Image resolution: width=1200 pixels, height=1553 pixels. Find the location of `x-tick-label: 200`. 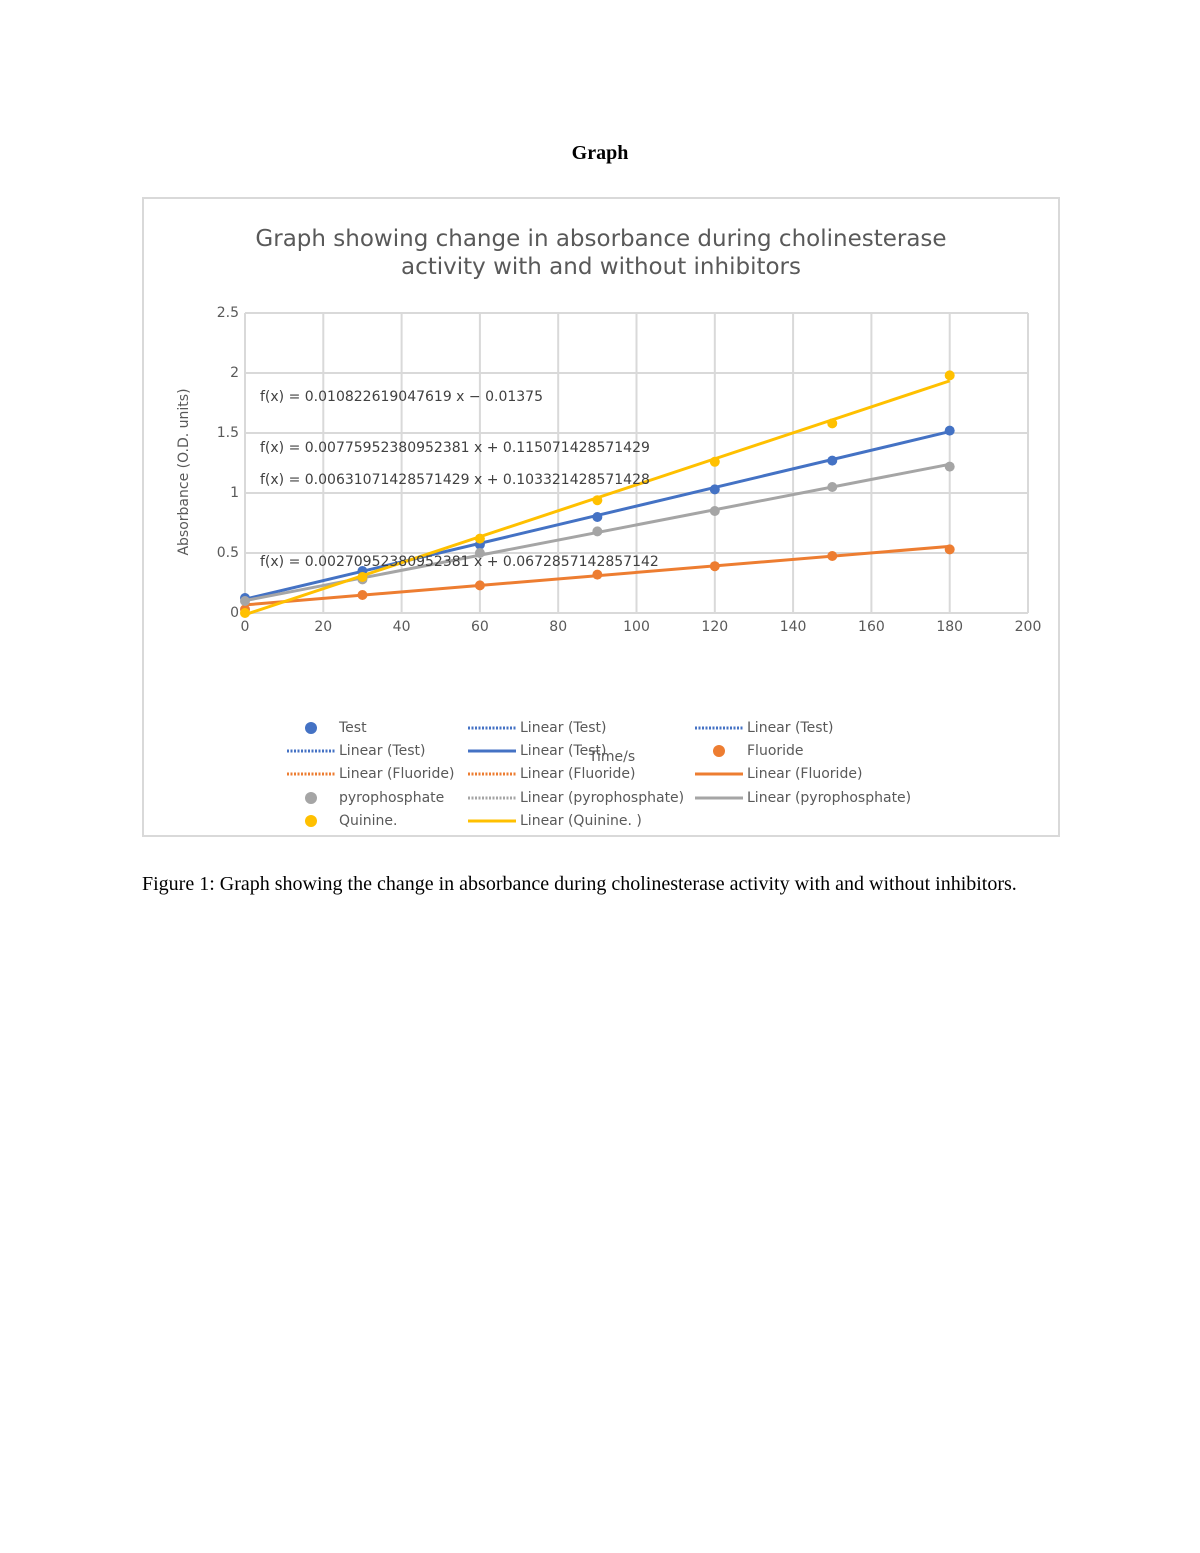

x-tick-label: 200 is located at coordinates (1028, 627).